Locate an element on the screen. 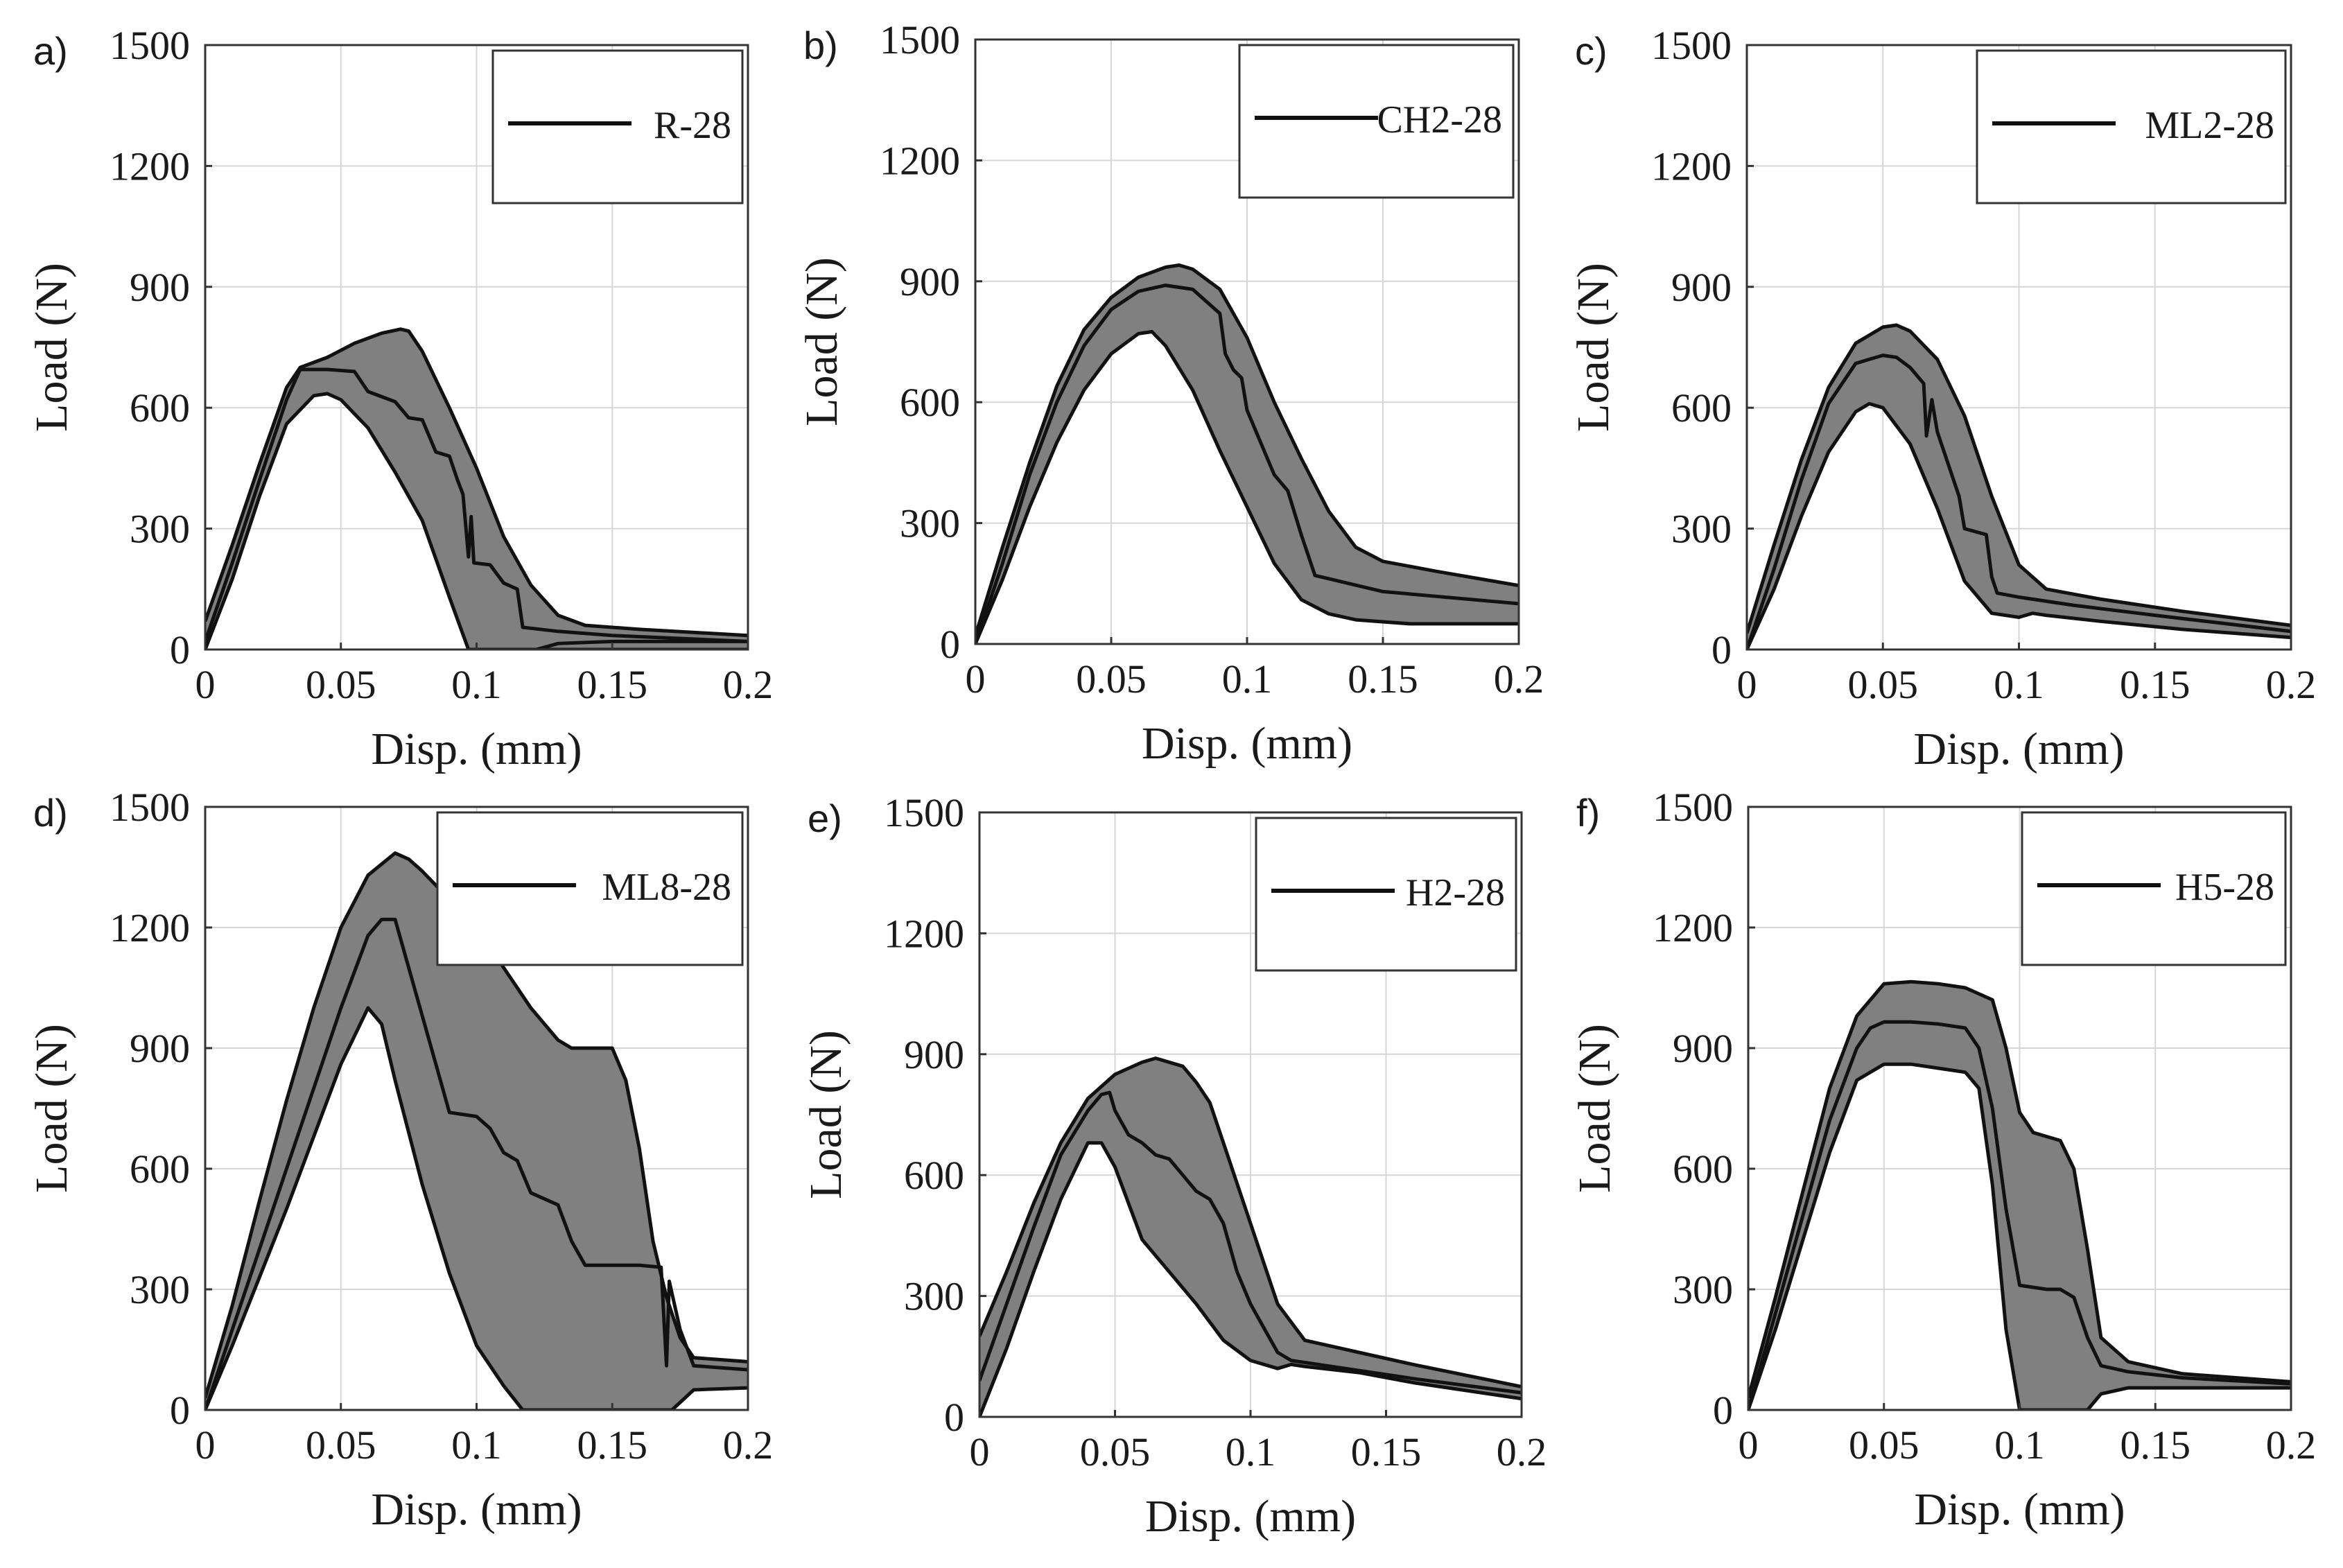 The image size is (2343, 1568). legend: ML8-28 is located at coordinates (590, 888).